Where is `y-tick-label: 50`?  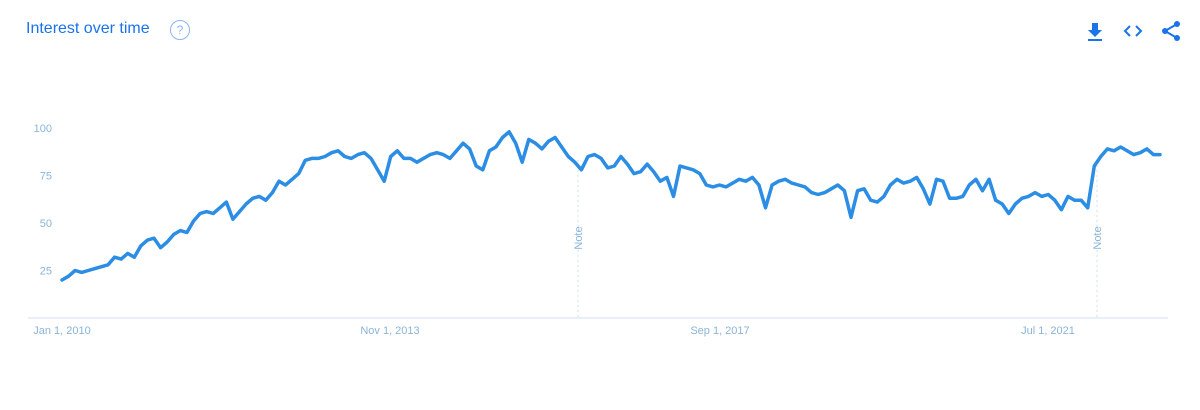
y-tick-label: 50 is located at coordinates (46, 224).